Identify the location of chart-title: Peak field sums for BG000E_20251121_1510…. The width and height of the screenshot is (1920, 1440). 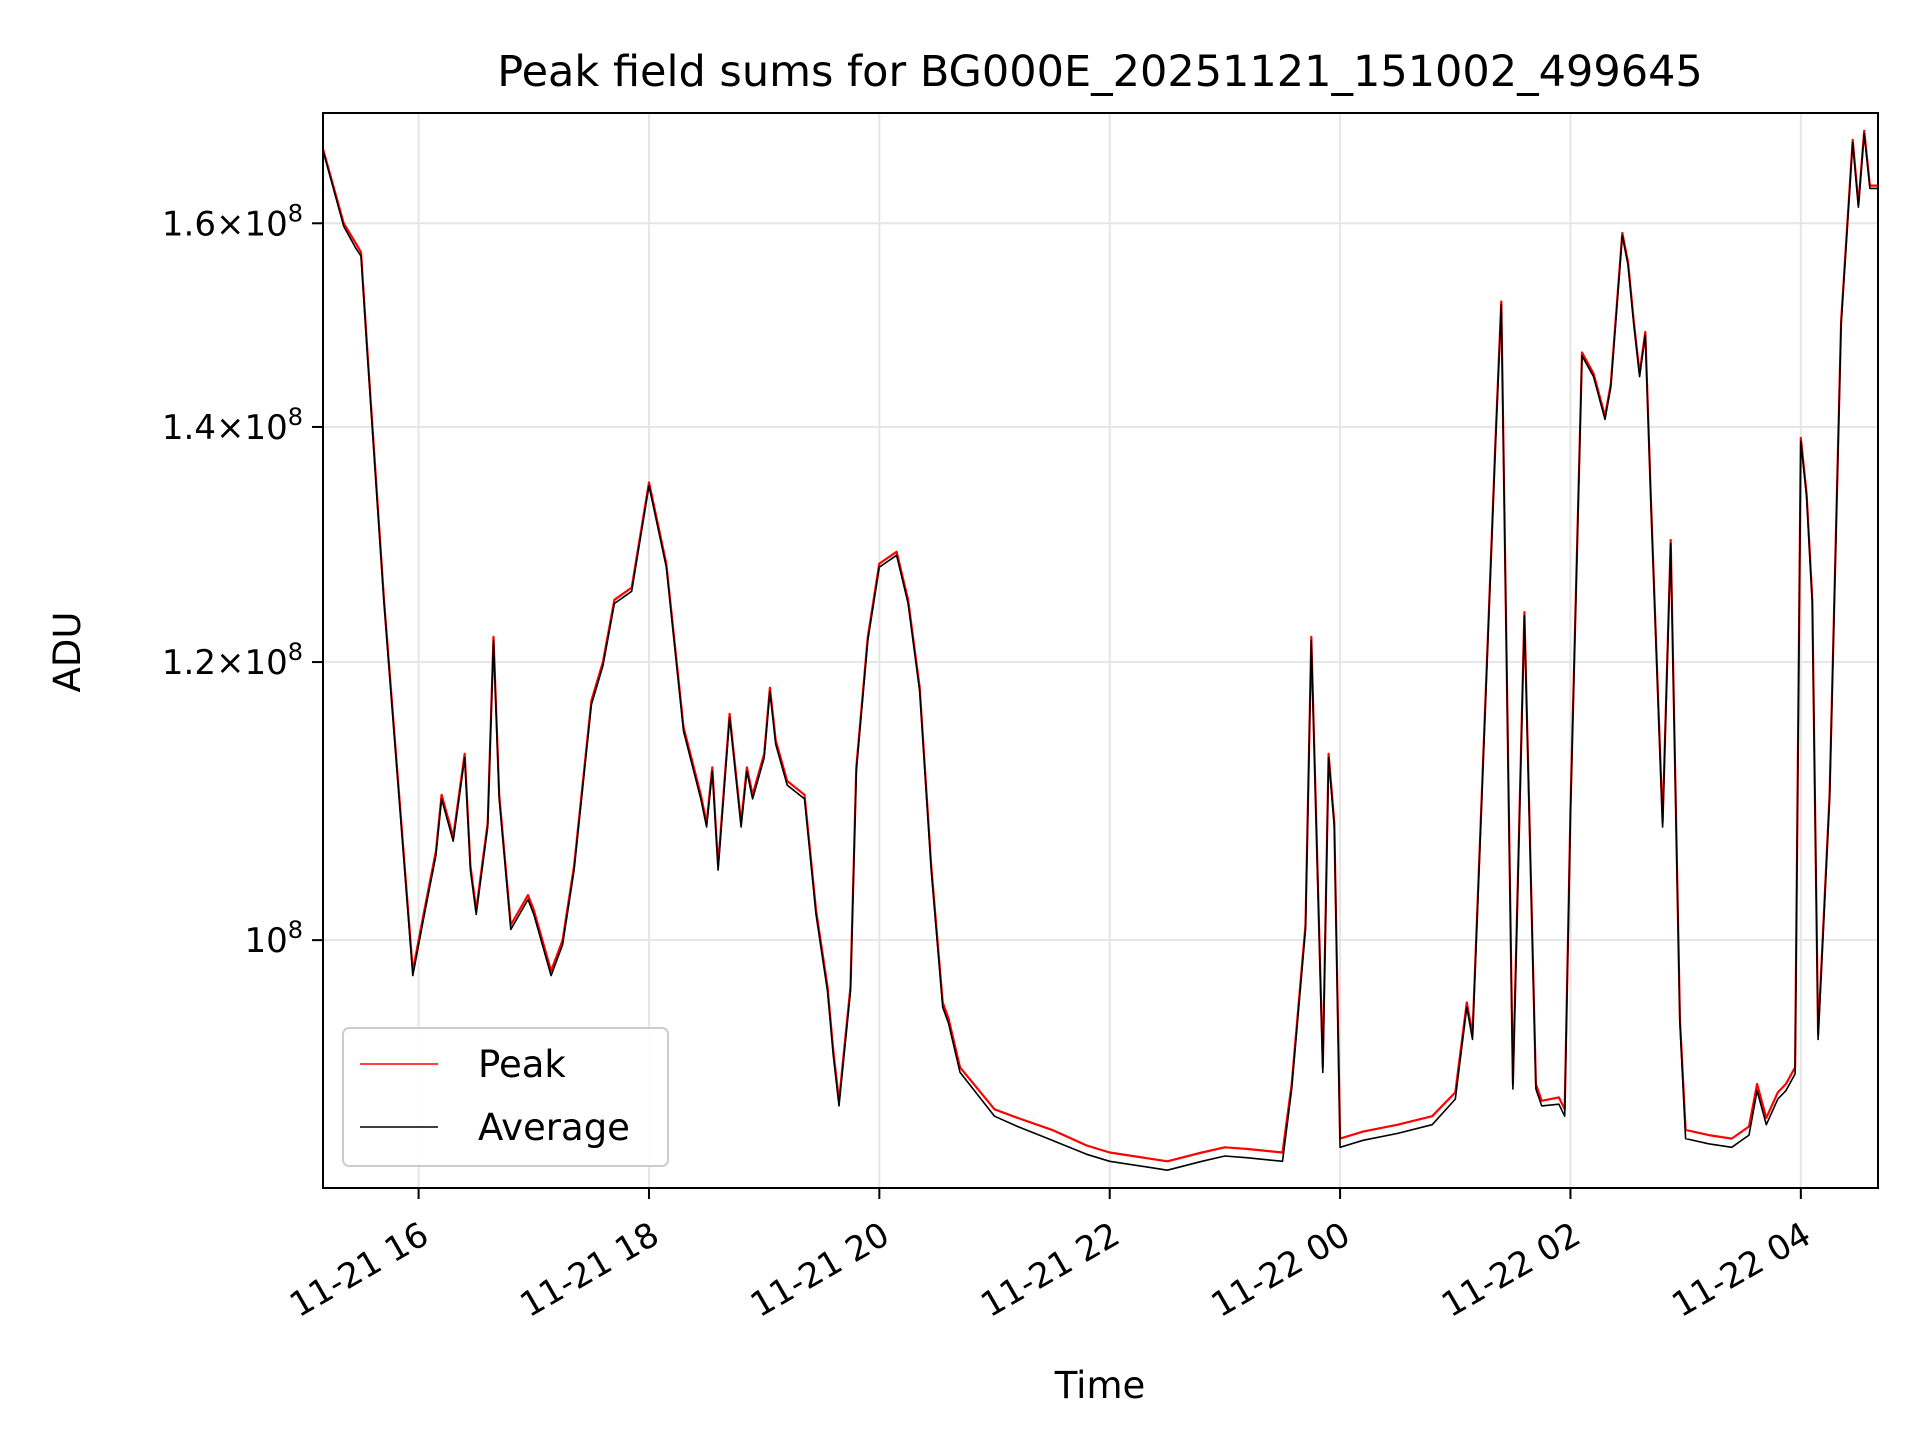
(1100, 72).